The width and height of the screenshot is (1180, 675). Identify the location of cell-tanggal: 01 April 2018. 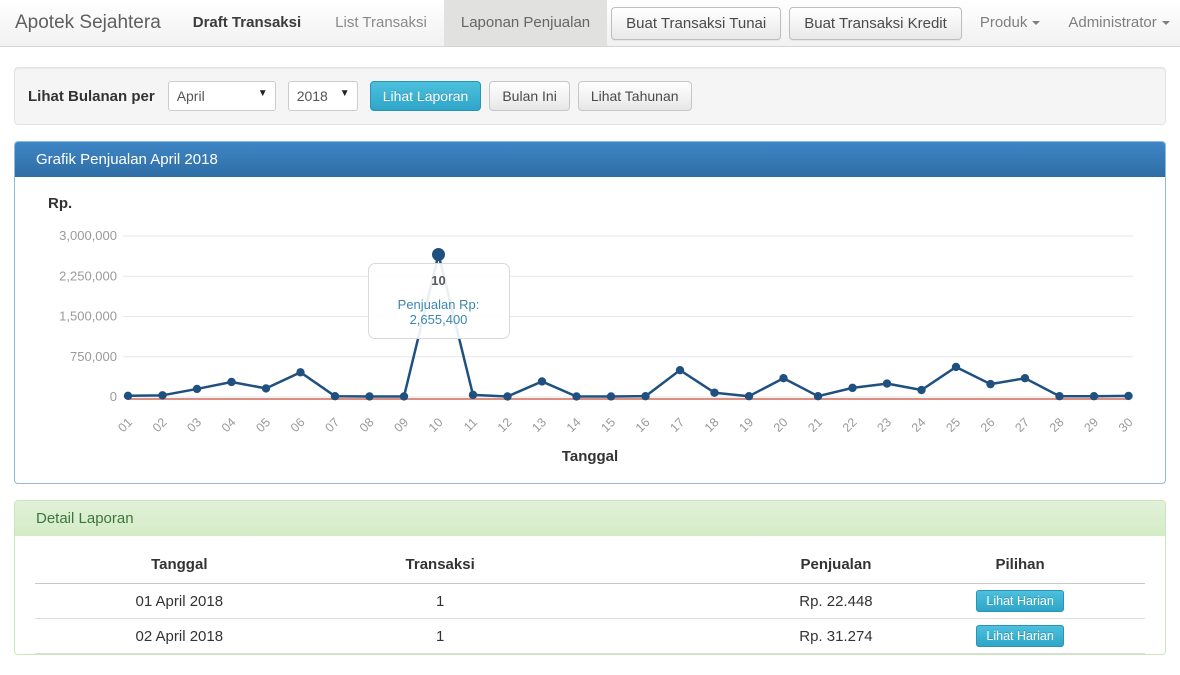
(179, 601).